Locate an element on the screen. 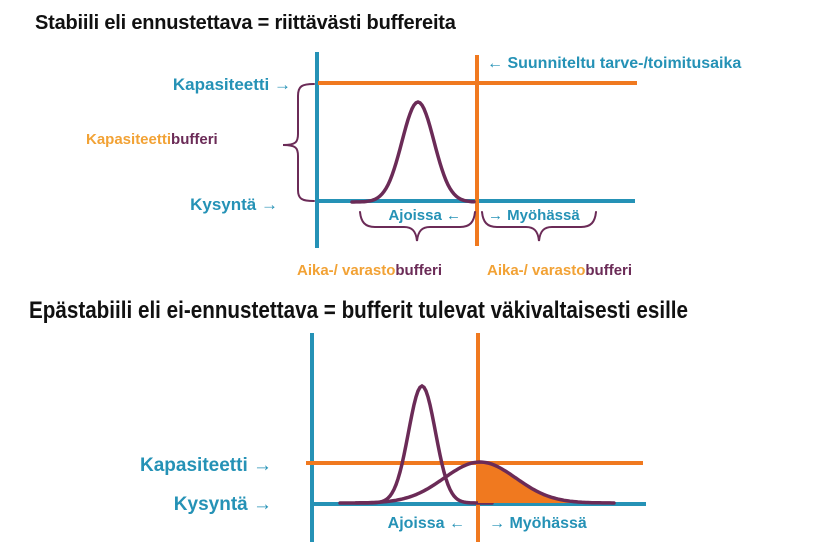  kapasiteettibufferi-purple-part: bufferi is located at coordinates (194, 139).